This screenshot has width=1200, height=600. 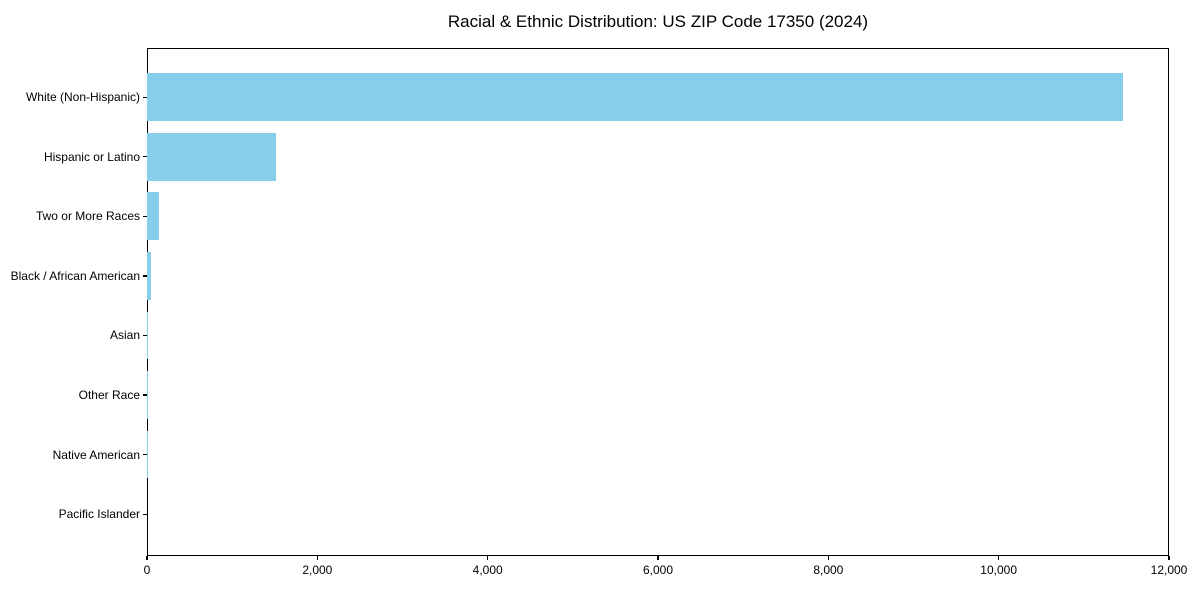 What do you see at coordinates (147, 570) in the screenshot?
I see `x-tick-label-0: 0` at bounding box center [147, 570].